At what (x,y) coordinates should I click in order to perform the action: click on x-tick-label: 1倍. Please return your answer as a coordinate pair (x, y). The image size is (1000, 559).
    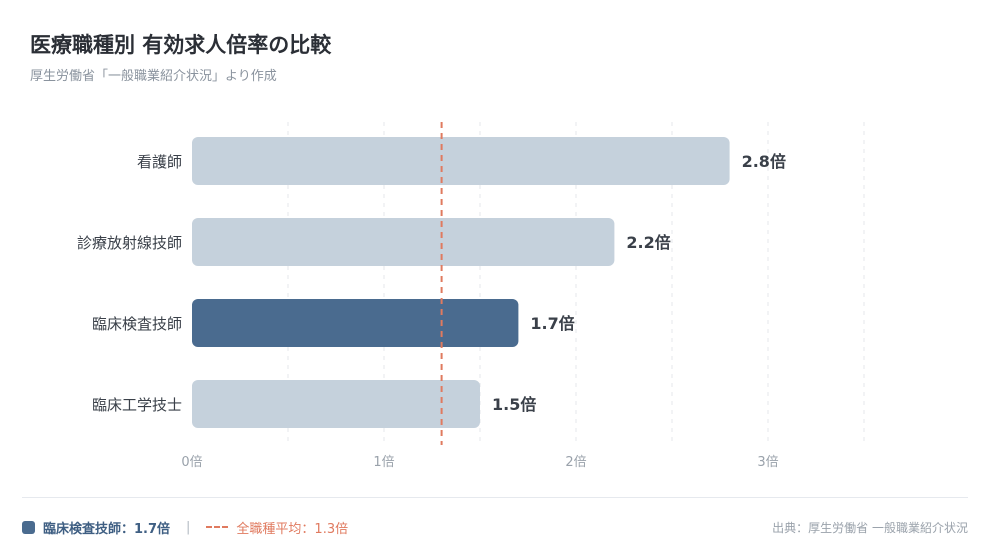
    Looking at the image, I should click on (383, 462).